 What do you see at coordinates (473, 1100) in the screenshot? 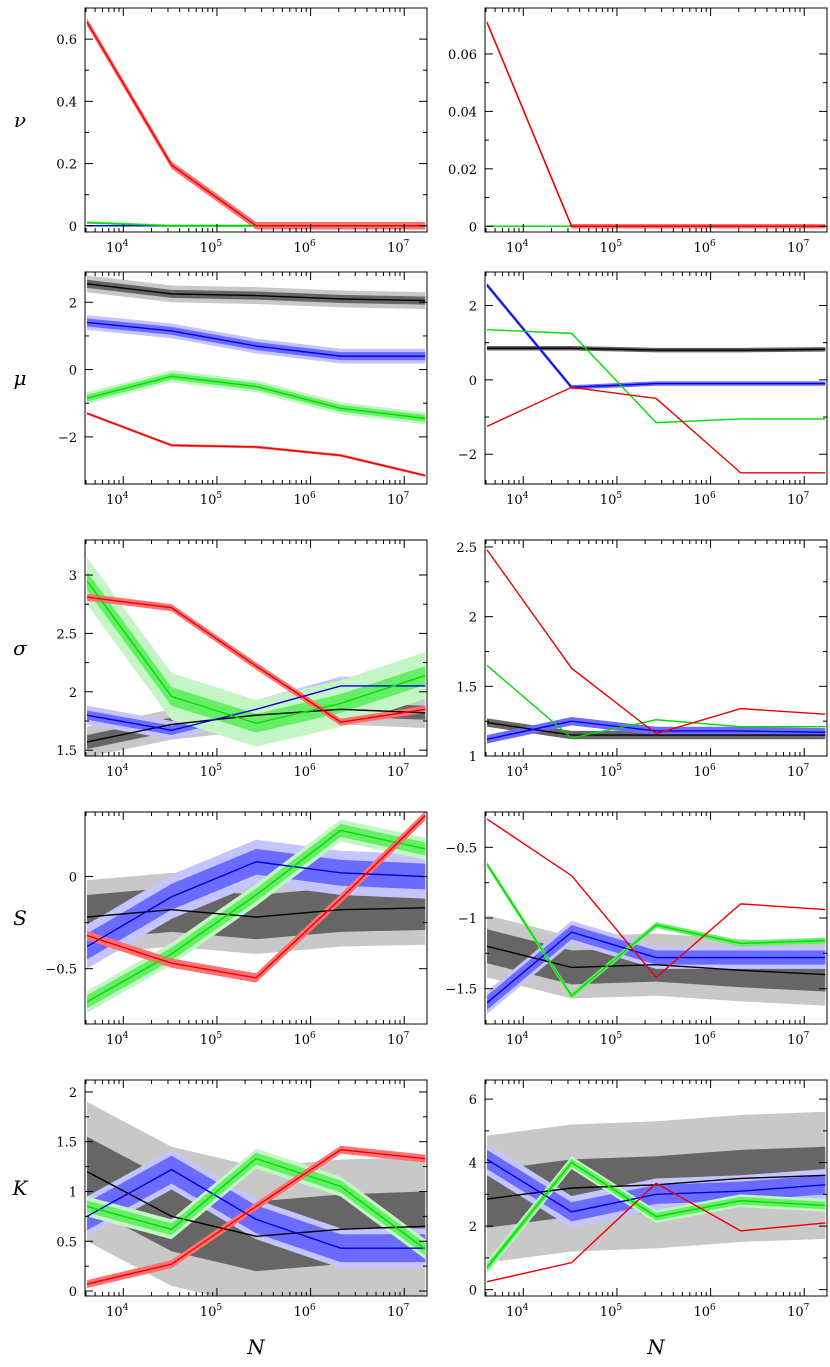
I see `y-tick-label: 6` at bounding box center [473, 1100].